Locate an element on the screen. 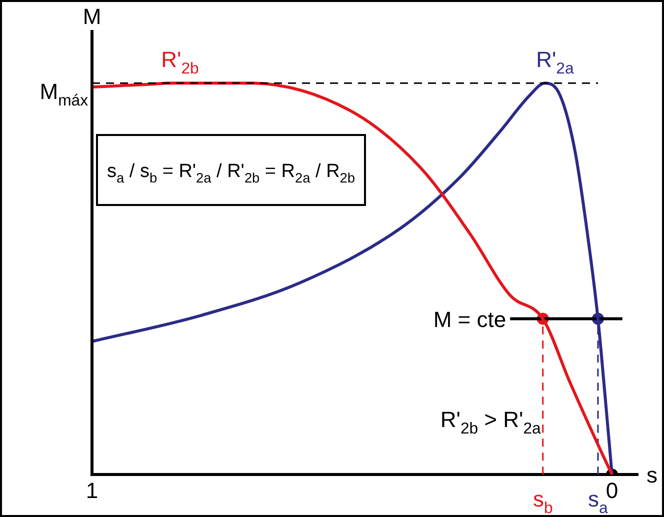  y-axis-title: M is located at coordinates (92, 16).